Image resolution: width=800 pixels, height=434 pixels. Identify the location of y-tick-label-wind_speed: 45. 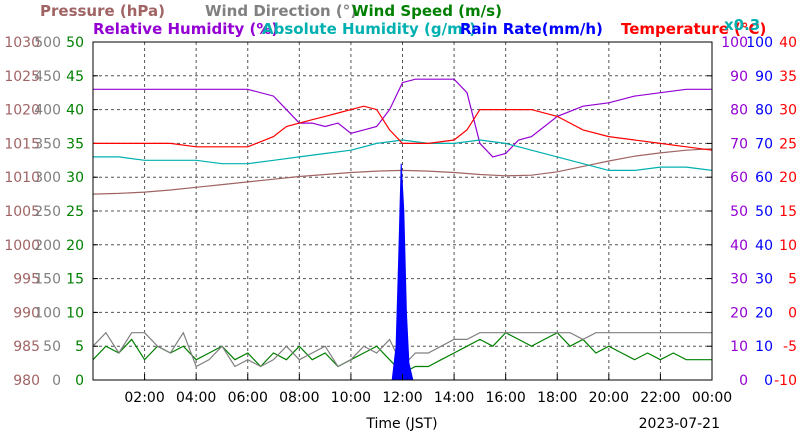
(75, 77).